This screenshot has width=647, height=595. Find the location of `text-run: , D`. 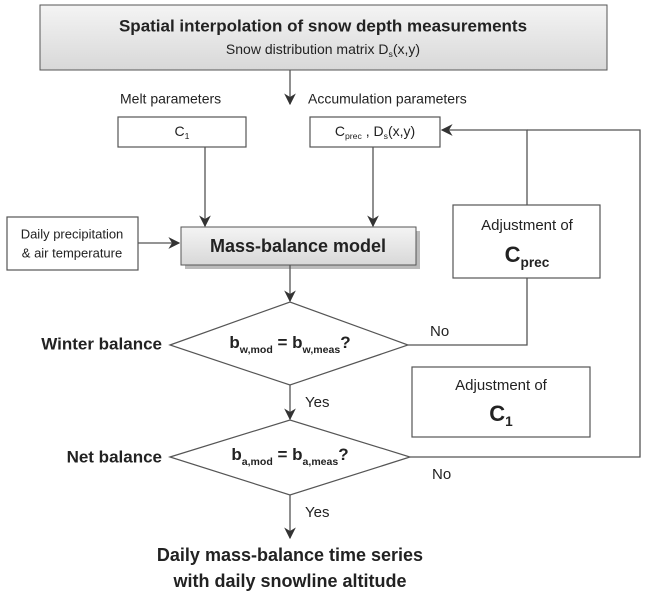

text-run: , D is located at coordinates (373, 131).